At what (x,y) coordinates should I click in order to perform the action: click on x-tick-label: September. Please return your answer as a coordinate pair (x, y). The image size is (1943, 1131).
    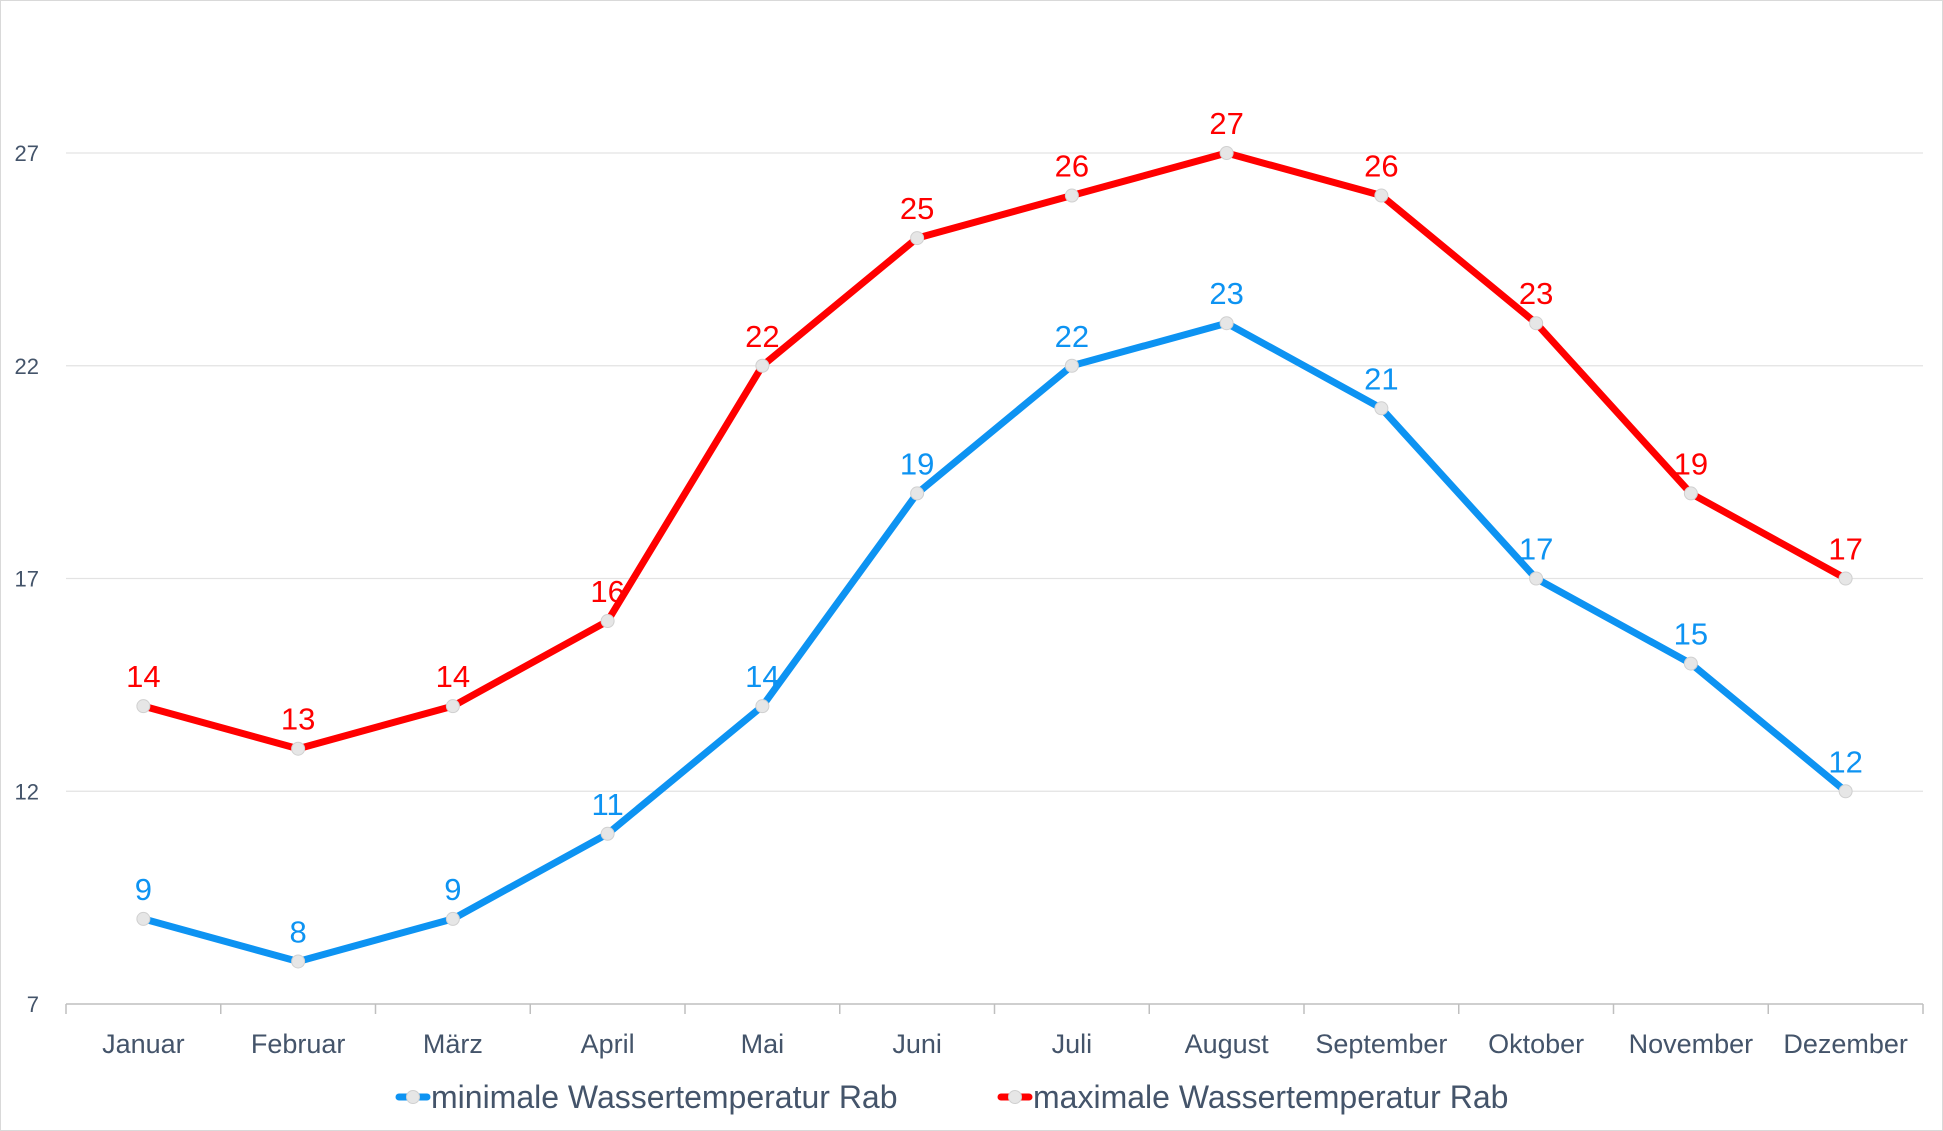
    Looking at the image, I should click on (1381, 1044).